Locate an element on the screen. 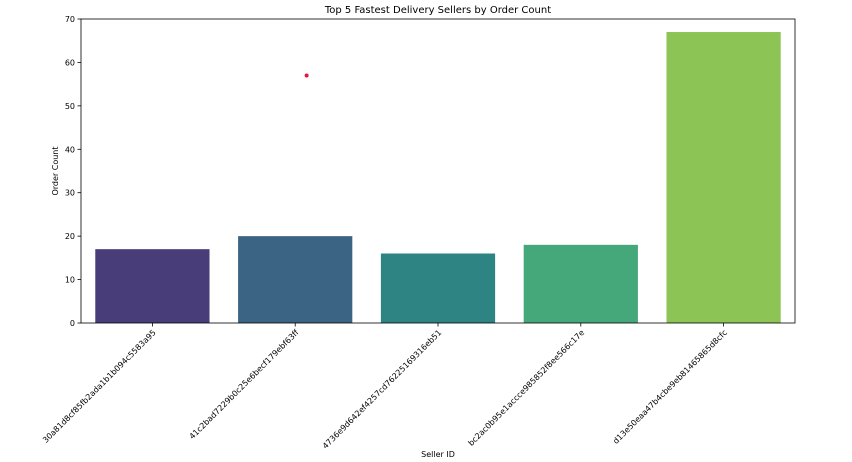  y-tick-label: 10 is located at coordinates (70, 280).